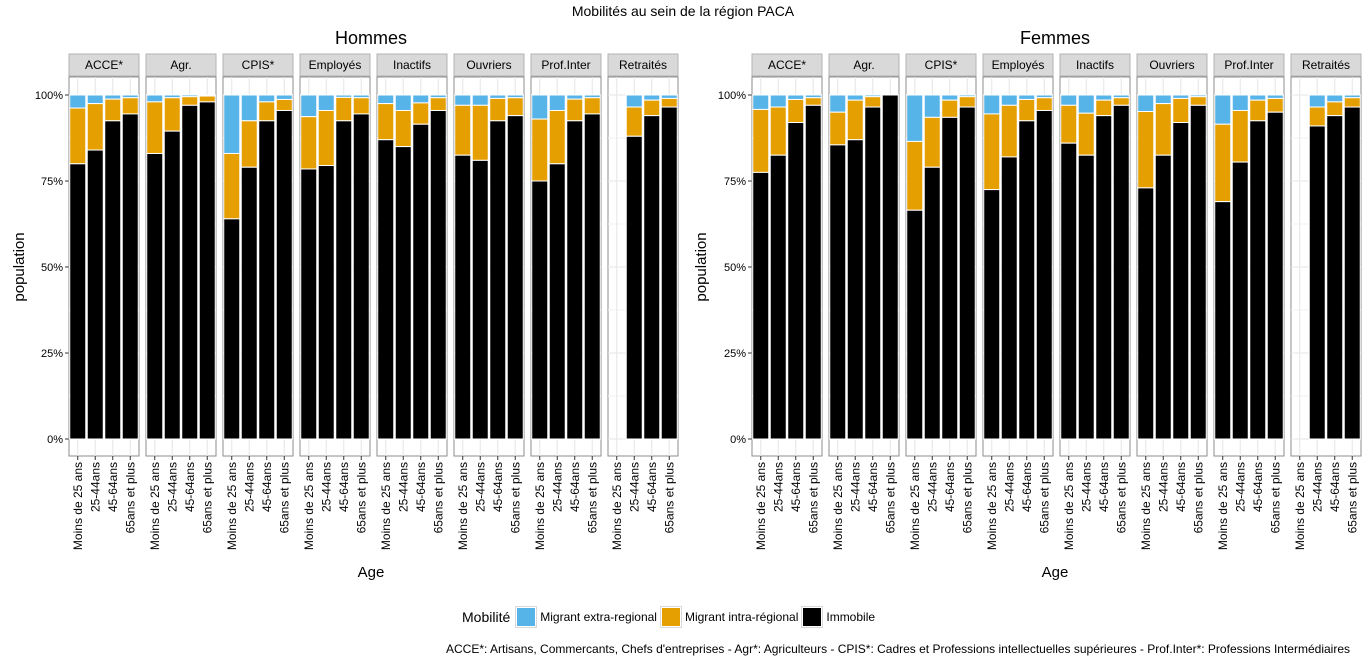  What do you see at coordinates (371, 572) in the screenshot?
I see `x-axis-label-hommes: Age` at bounding box center [371, 572].